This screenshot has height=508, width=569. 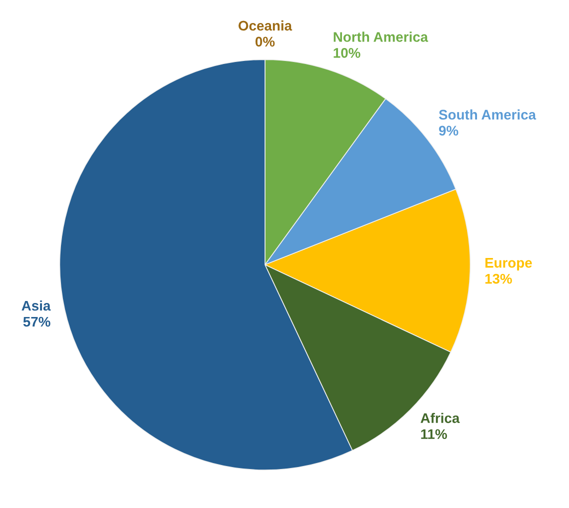 What do you see at coordinates (487, 114) in the screenshot?
I see `slice-label: South America` at bounding box center [487, 114].